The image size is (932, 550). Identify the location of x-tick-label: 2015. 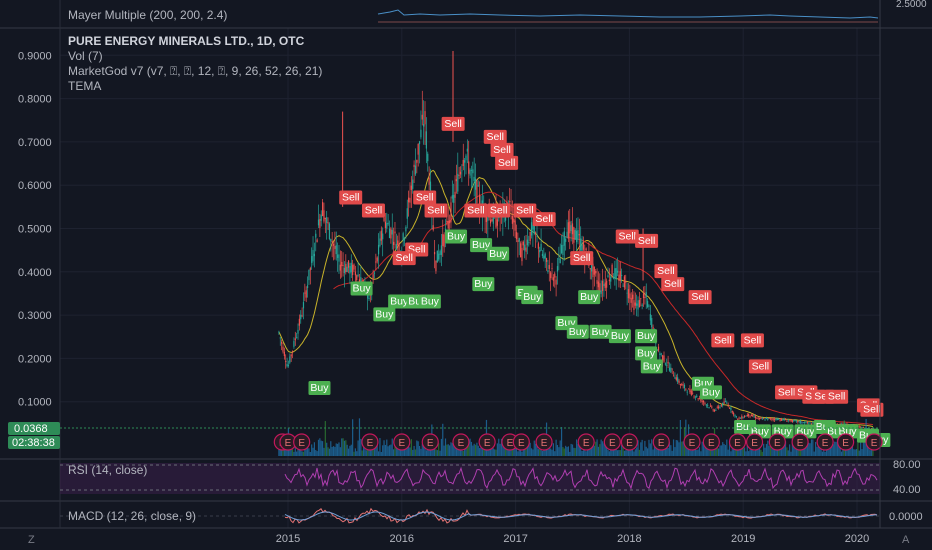
(288, 539).